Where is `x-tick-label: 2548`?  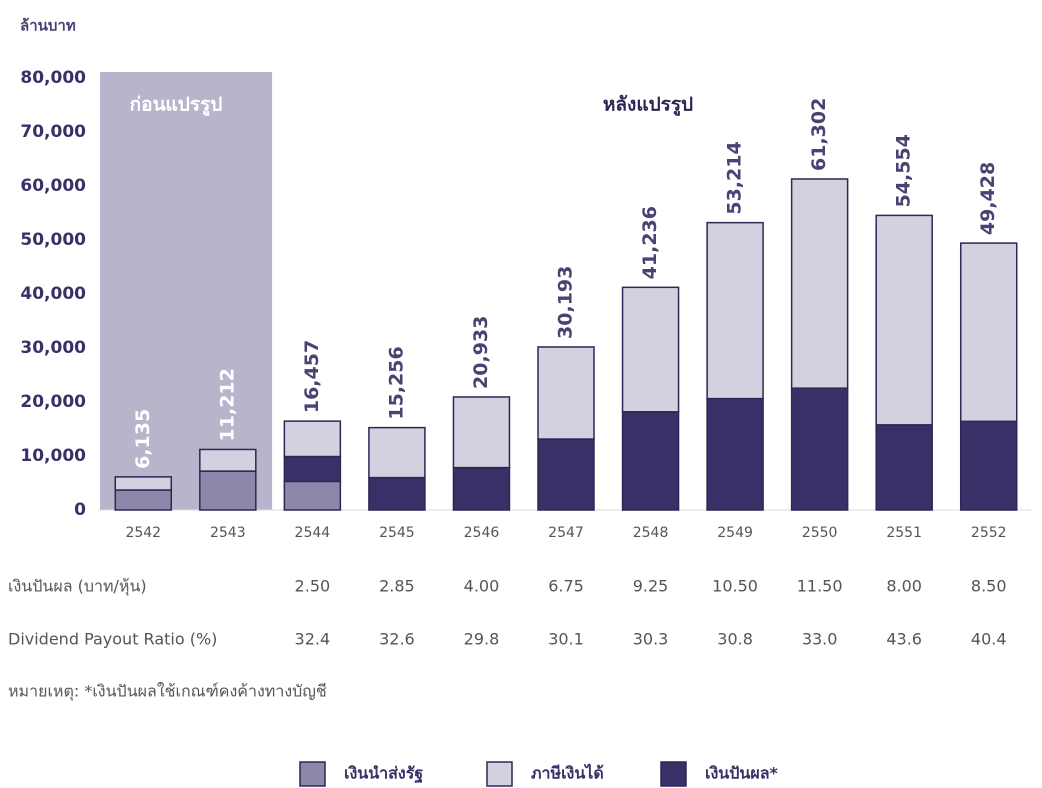
x-tick-label: 2548 is located at coordinates (651, 533).